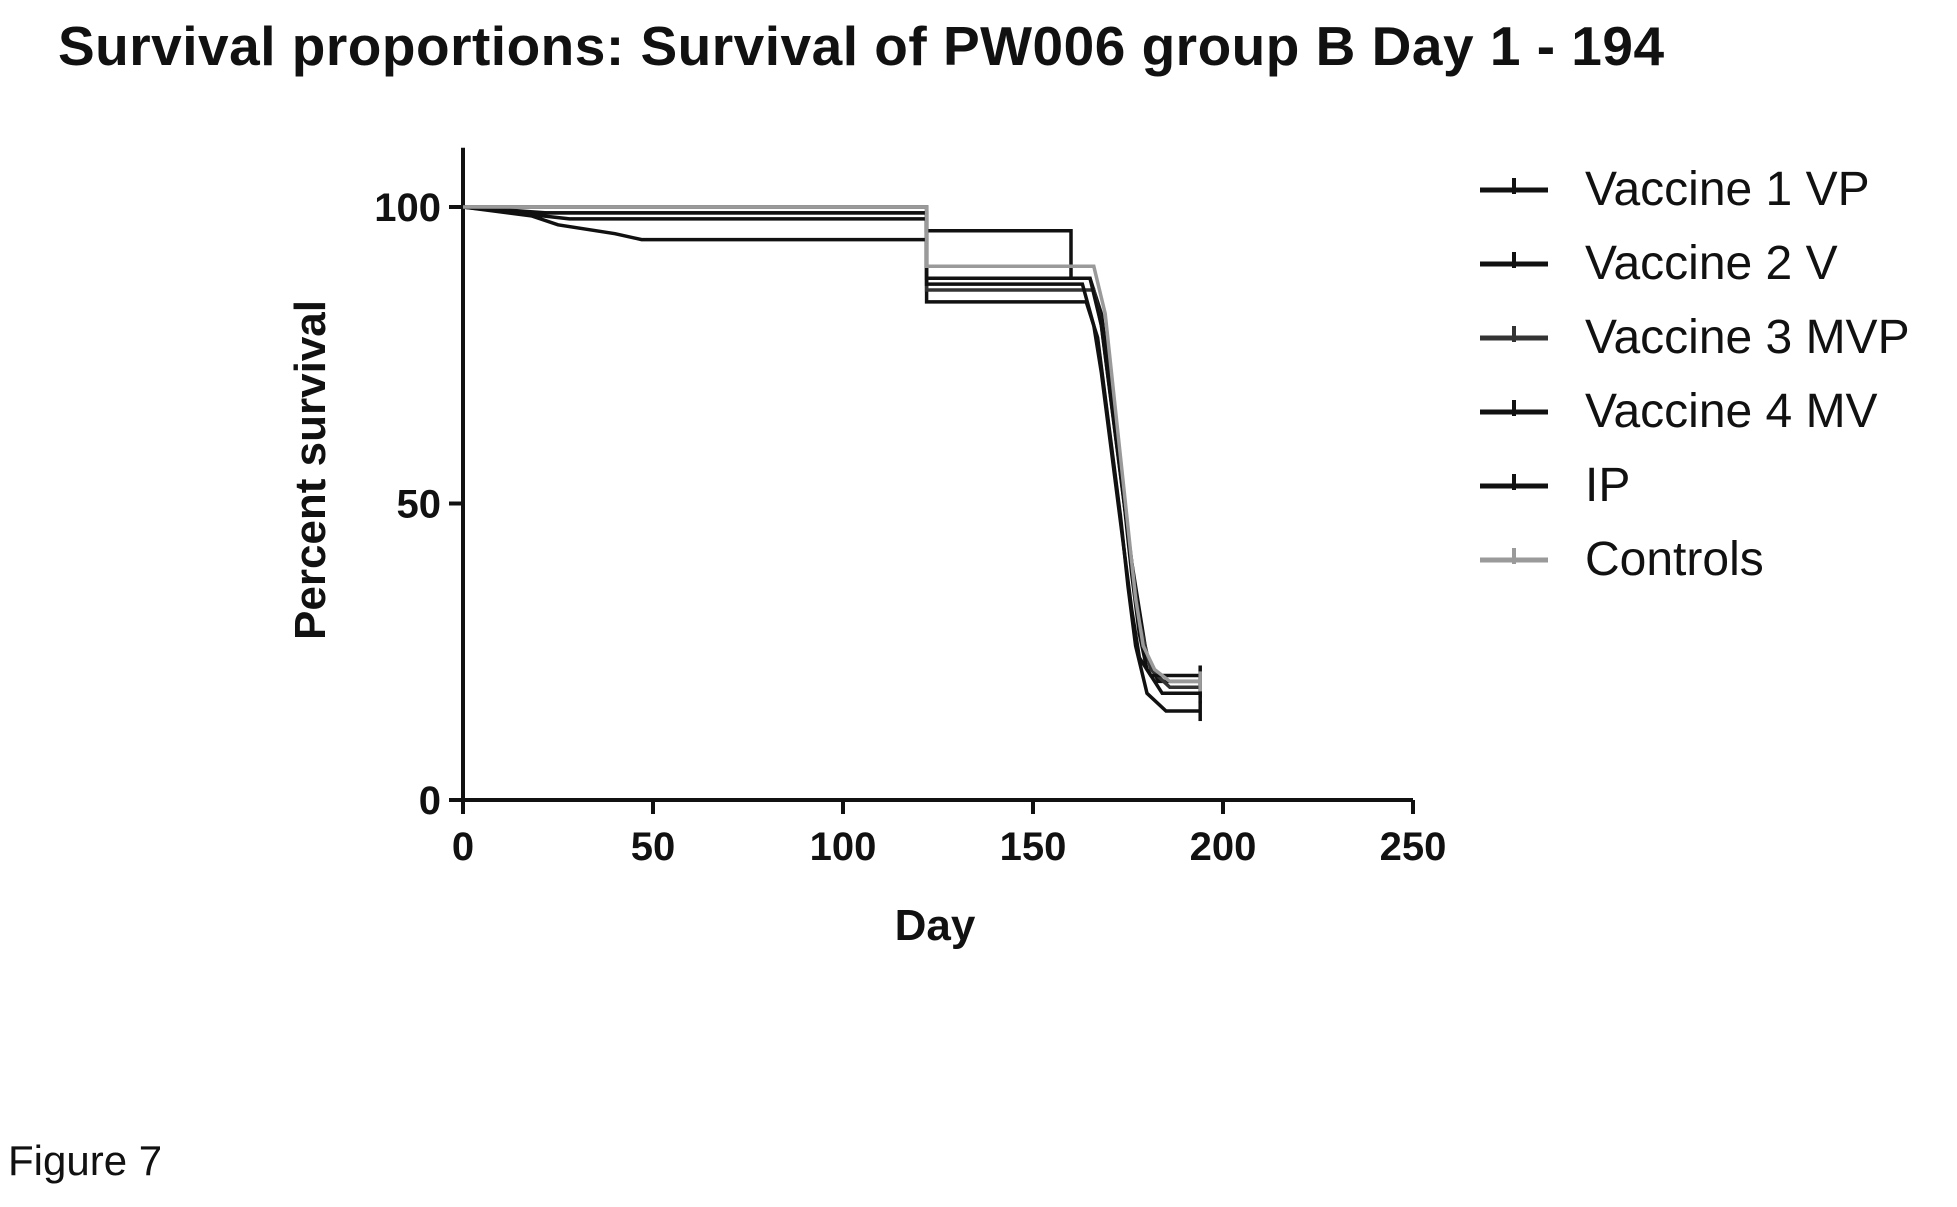 The image size is (1957, 1207). What do you see at coordinates (463, 847) in the screenshot?
I see `x-tick-label: 0` at bounding box center [463, 847].